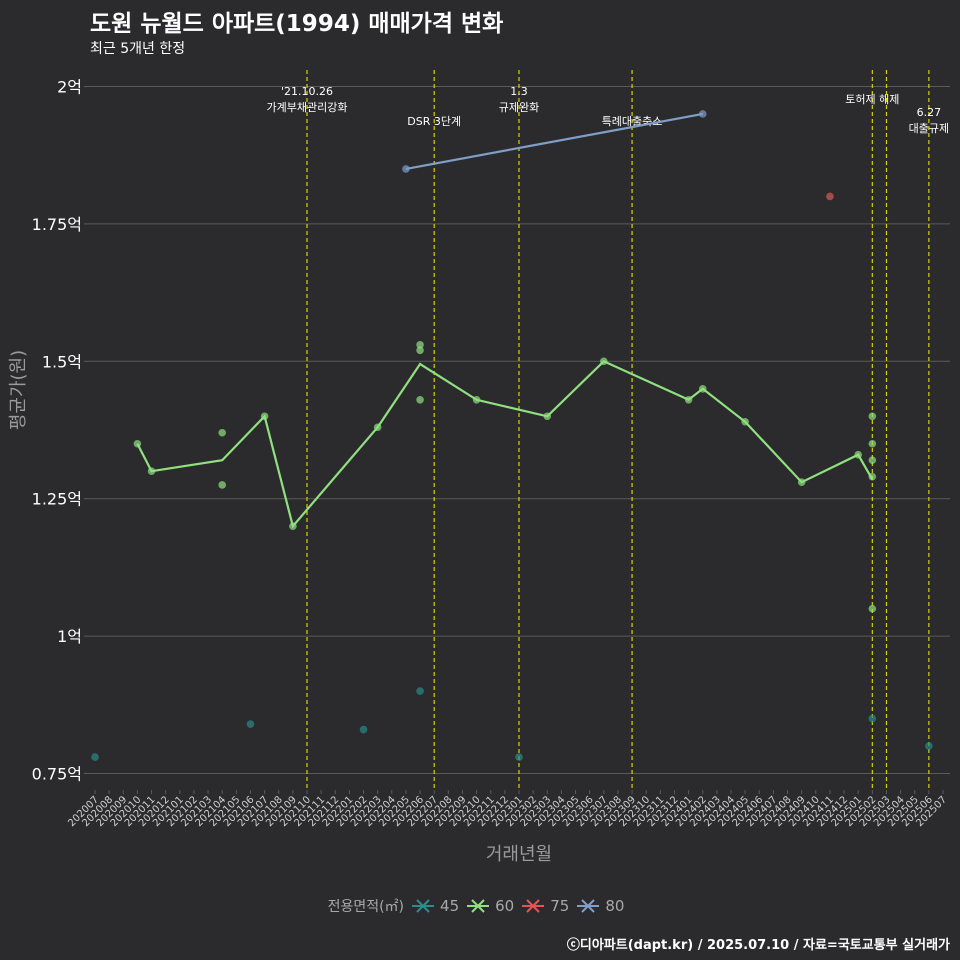 Image resolution: width=960 pixels, height=960 pixels. Describe the element at coordinates (69, 86) in the screenshot. I see `y-tick-label: 2억` at that location.